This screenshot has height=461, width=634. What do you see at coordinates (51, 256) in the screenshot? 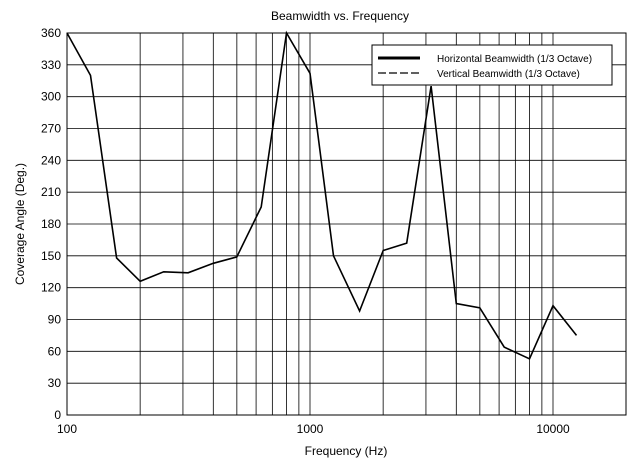
I see `y-tick-label: 150` at bounding box center [51, 256].